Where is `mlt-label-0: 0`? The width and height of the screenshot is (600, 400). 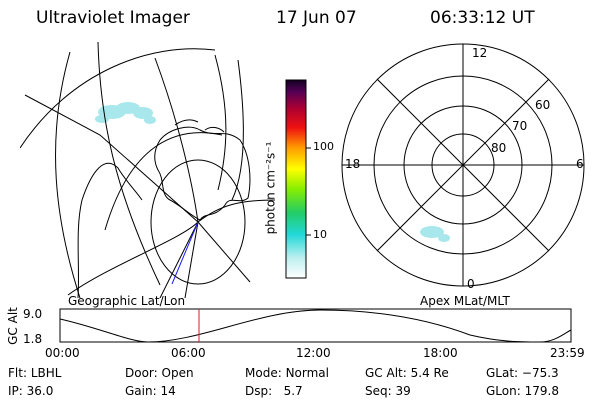 mlt-label-0: 0 is located at coordinates (471, 284).